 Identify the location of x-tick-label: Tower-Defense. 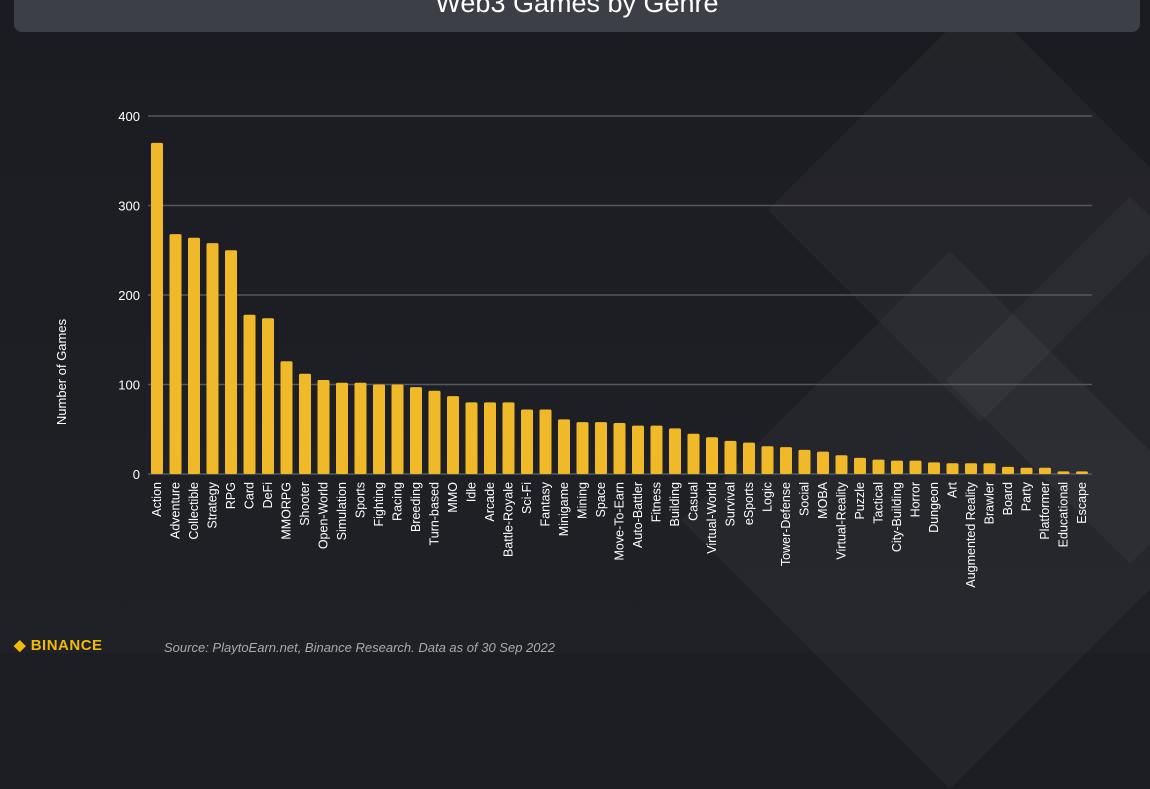
(786, 524).